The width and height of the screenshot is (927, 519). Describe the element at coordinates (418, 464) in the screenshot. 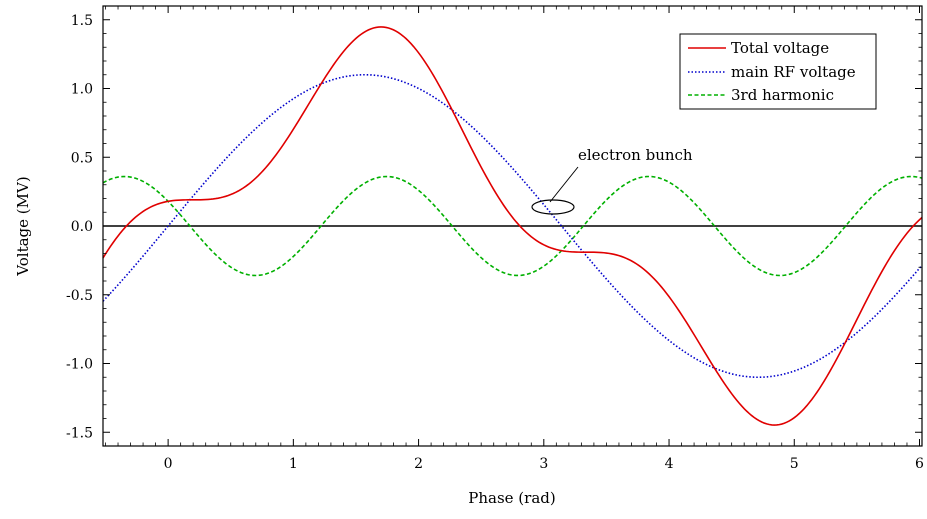

I see `x-tick-label: 2` at that location.